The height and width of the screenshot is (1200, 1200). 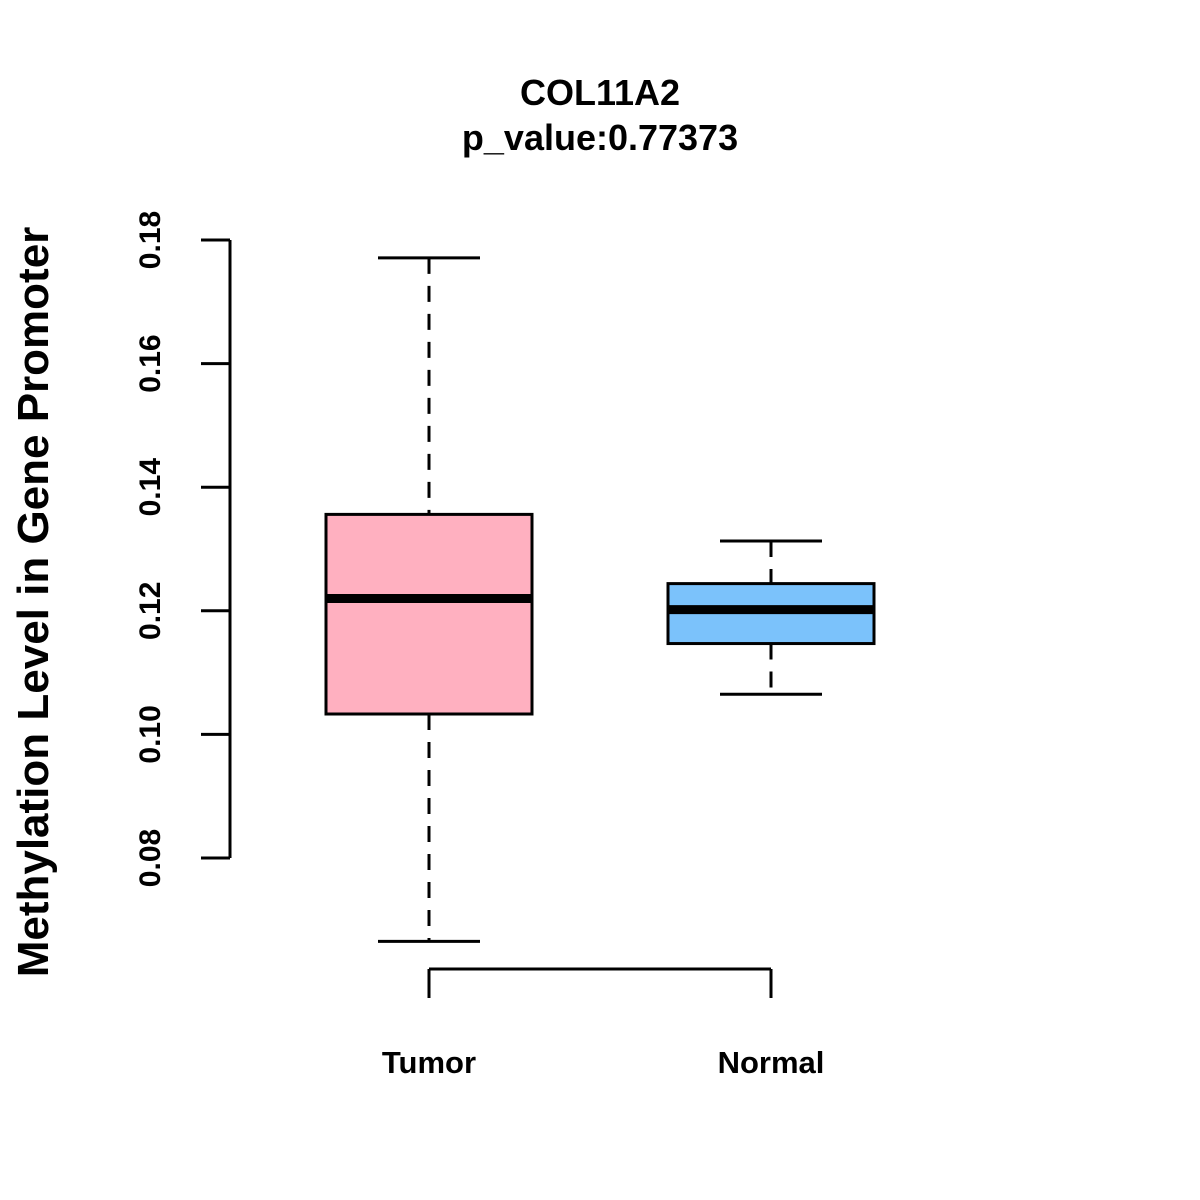 What do you see at coordinates (150, 734) in the screenshot?
I see `y-tick-label: 0.10` at bounding box center [150, 734].